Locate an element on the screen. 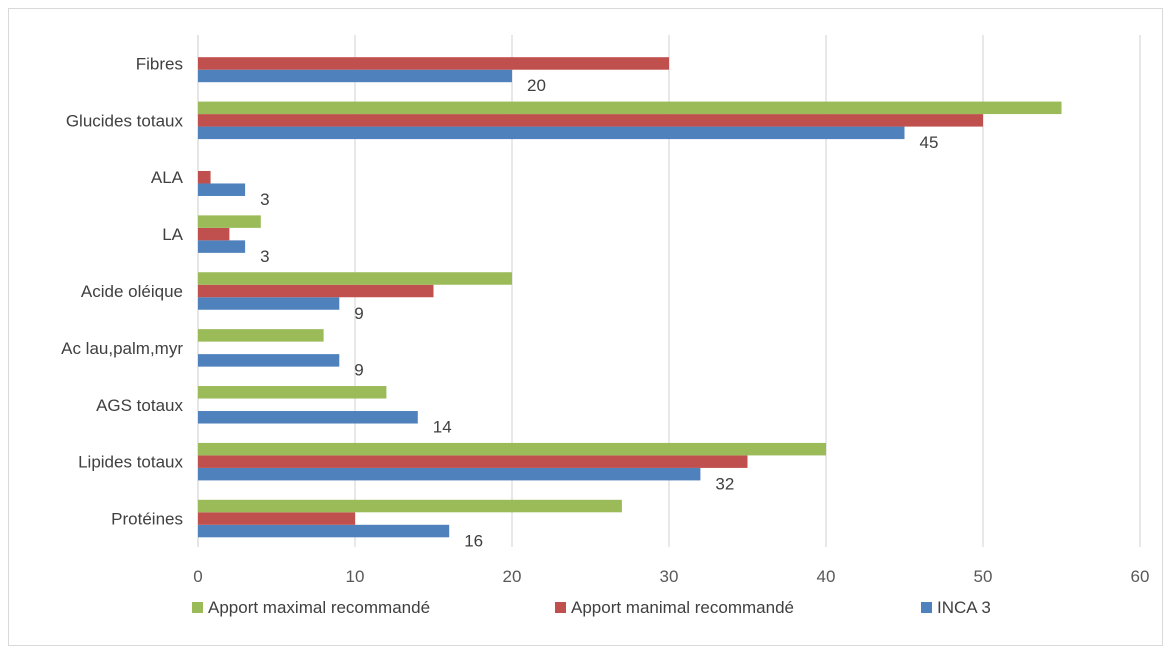 The height and width of the screenshot is (655, 1173). data-label-proteines: 16 is located at coordinates (473, 540).